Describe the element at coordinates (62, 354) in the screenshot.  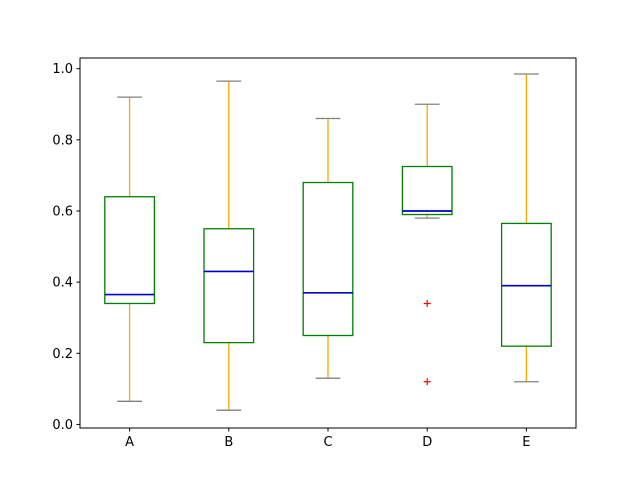
I see `y-tick-label: 0.2` at that location.